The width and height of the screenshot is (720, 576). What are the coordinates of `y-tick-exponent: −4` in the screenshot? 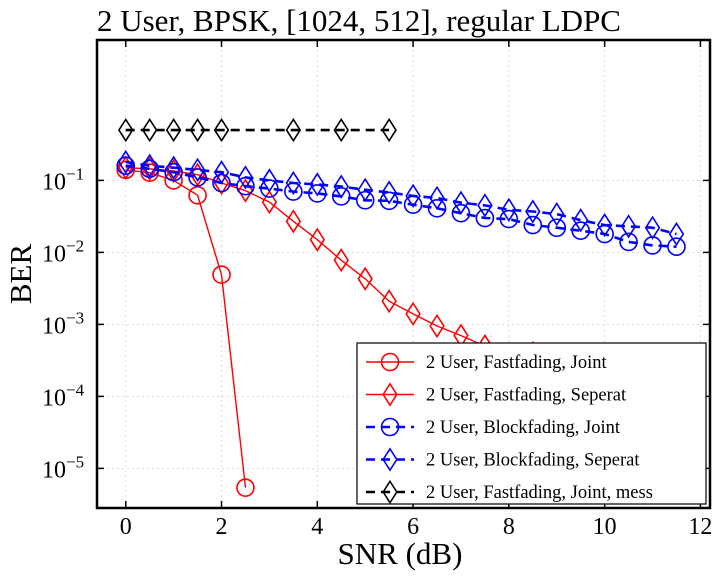 It's located at (75, 389).